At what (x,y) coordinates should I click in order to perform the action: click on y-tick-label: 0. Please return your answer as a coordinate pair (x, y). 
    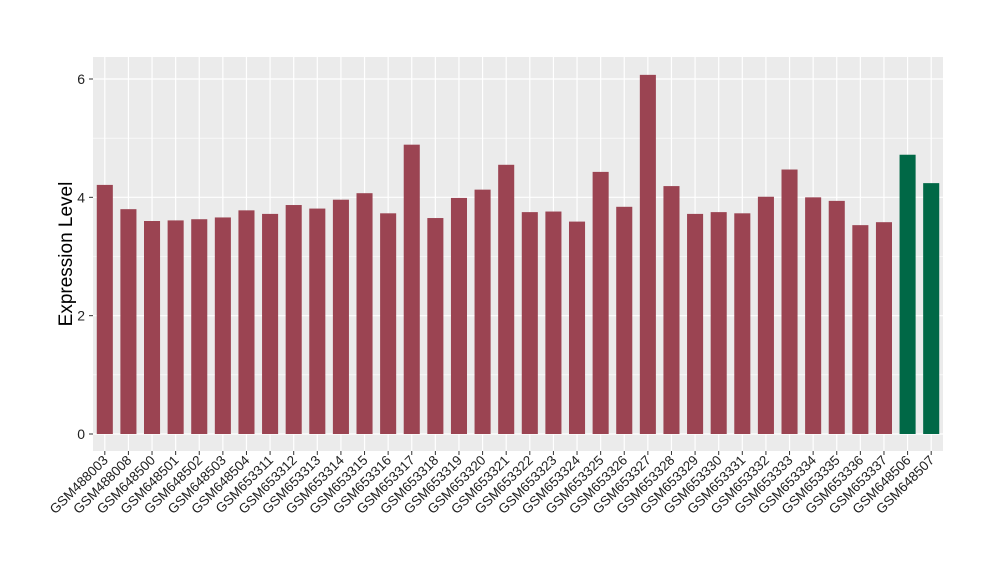
    Looking at the image, I should click on (81, 434).